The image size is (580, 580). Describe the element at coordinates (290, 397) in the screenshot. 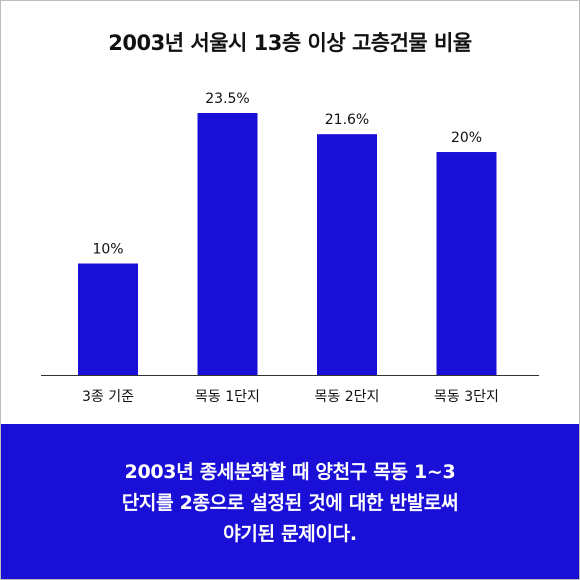

I see `category-label-group: 3종 기준 목동 1단지 목동 2단지 목동 3단지` at that location.